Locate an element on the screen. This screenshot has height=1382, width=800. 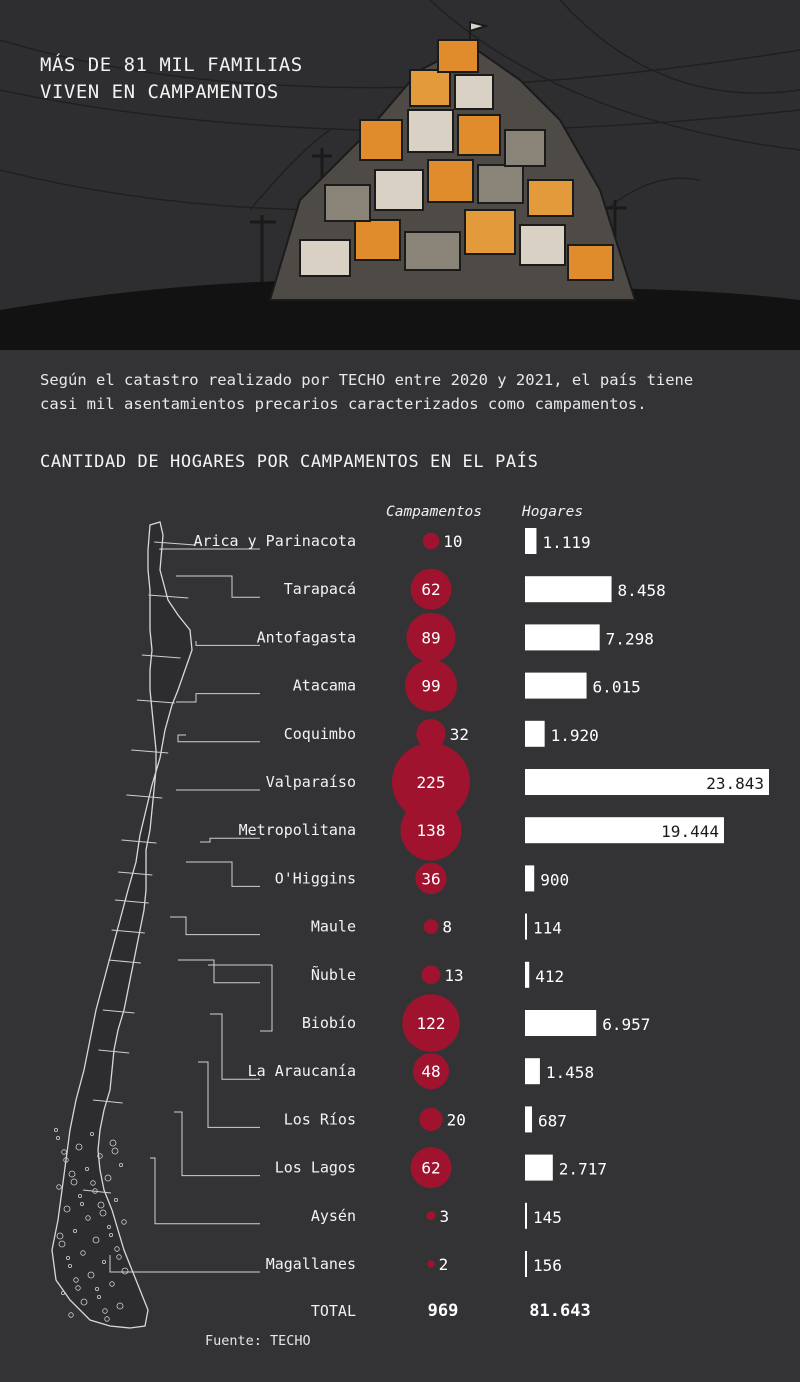
campamentos-value: 3 is located at coordinates (445, 1216).